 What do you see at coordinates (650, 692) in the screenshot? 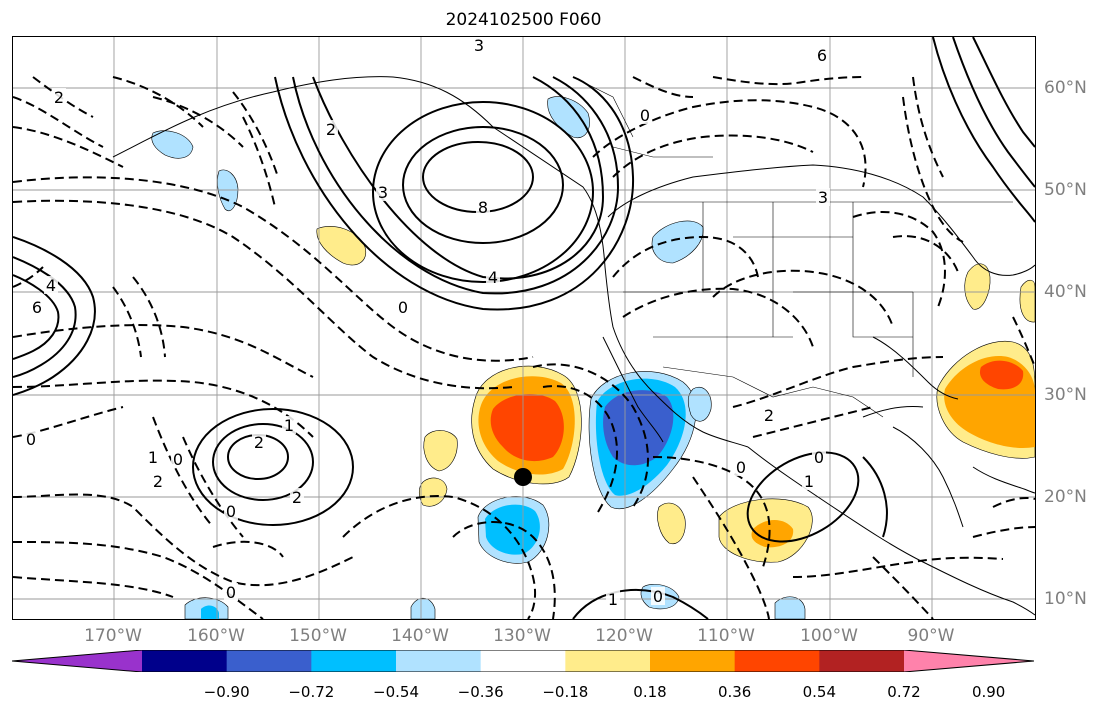
I see `colorbar-tick-label: 0.18` at bounding box center [650, 692].